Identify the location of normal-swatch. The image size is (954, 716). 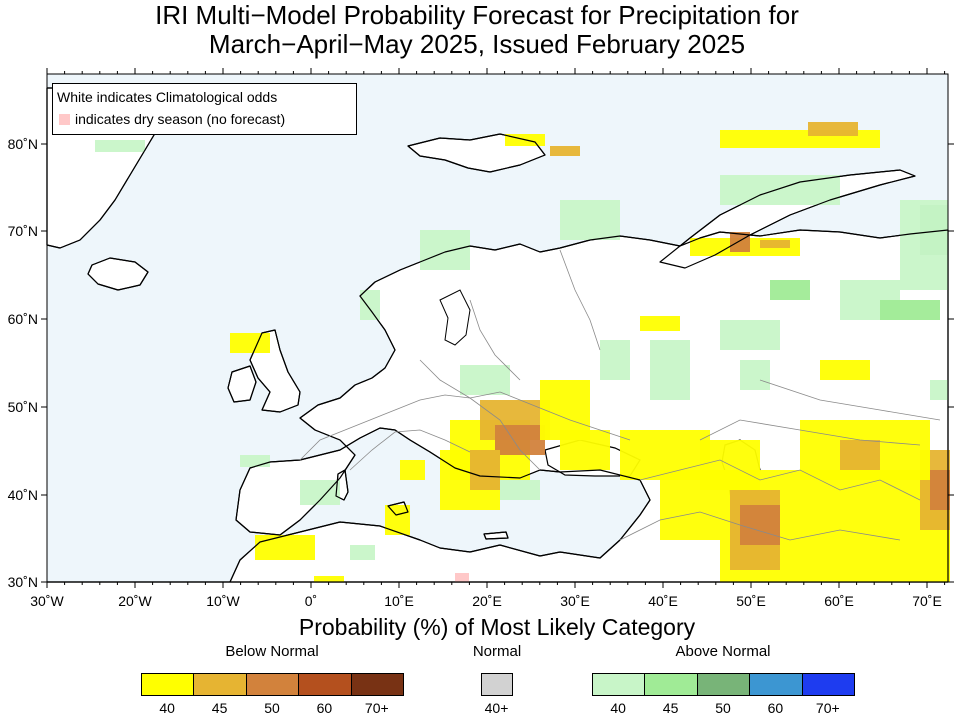
(497, 684).